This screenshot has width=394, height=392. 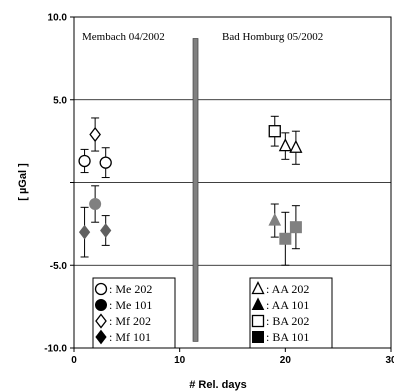 I want to click on y-tick-label: 5.0, so click(x=60, y=100).